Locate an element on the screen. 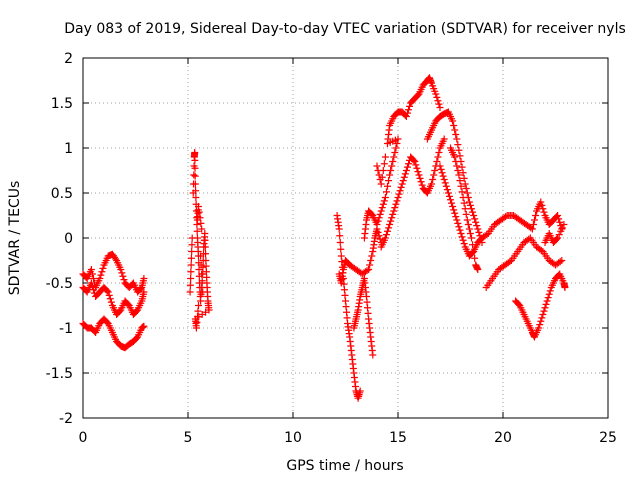 This screenshot has height=480, width=640. y-tick-label: -1.5 is located at coordinates (59, 374).